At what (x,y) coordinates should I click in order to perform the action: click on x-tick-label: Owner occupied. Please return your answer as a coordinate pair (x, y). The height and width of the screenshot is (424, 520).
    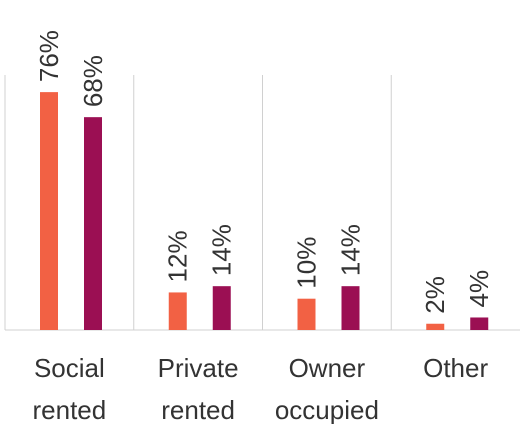
    Looking at the image, I should click on (327, 388).